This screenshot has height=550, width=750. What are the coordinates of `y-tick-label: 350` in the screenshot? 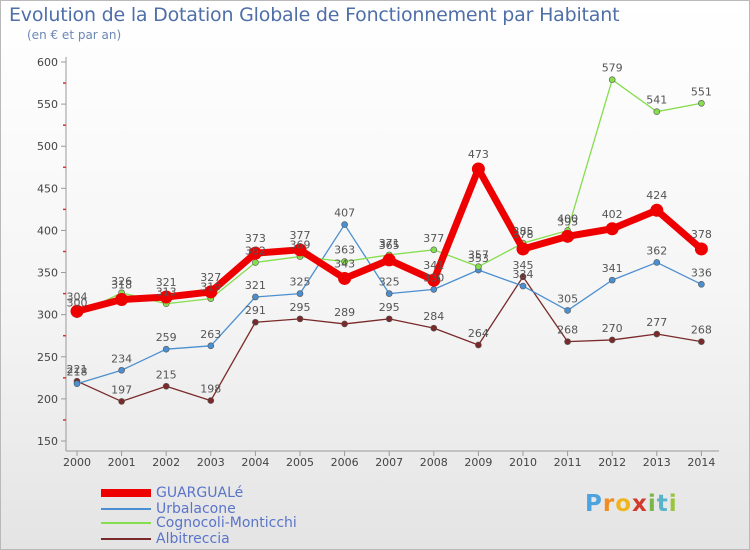 It's located at (47, 273).